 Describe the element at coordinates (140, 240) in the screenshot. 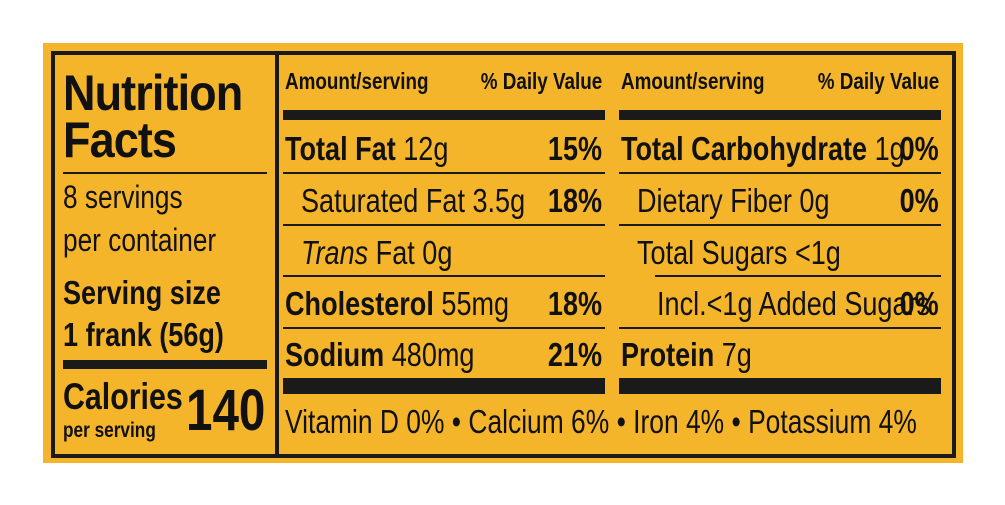

I see `servings-line-2: per container` at that location.